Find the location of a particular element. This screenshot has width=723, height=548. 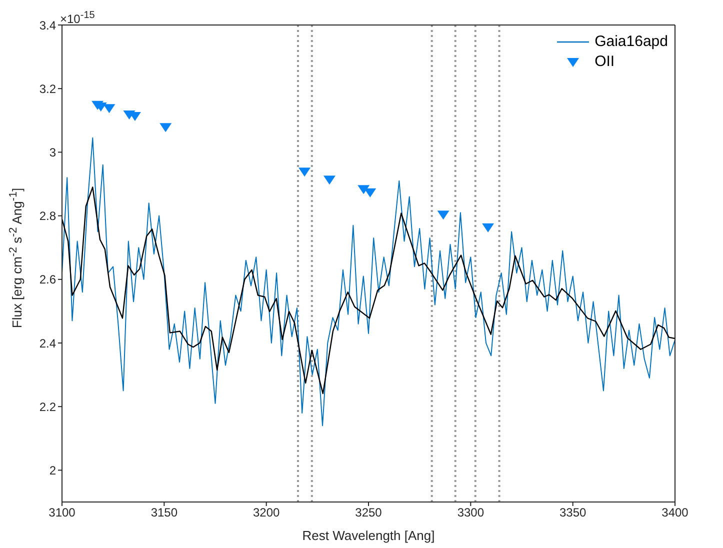

y-tick-label: 2 is located at coordinates (52, 470).